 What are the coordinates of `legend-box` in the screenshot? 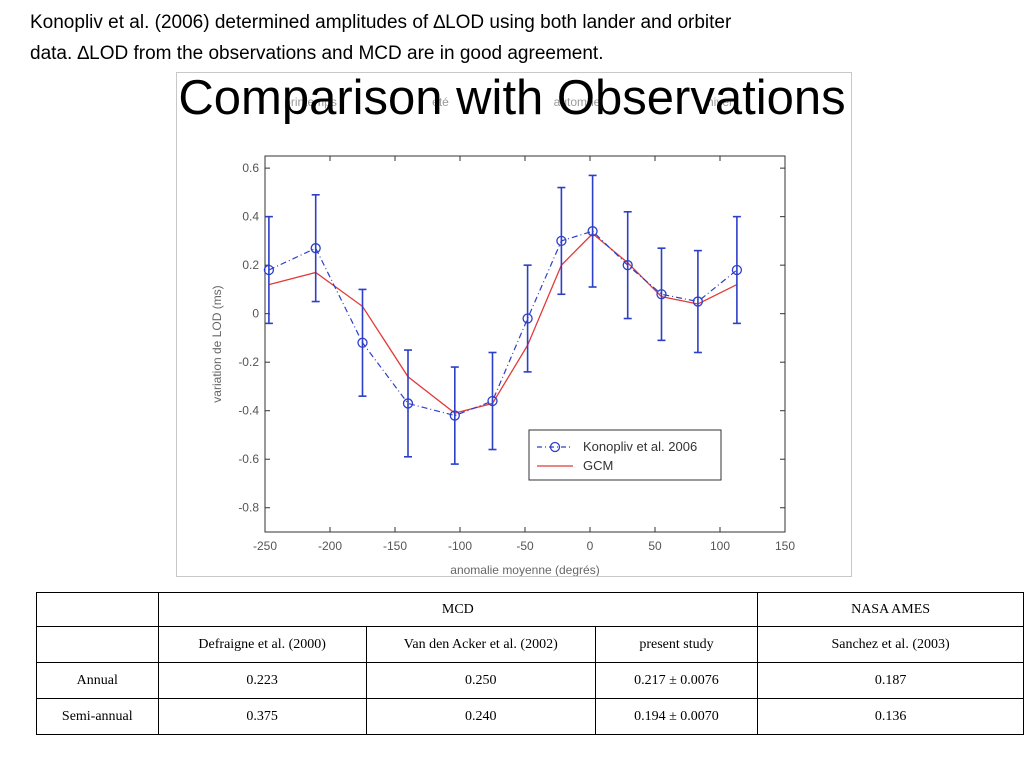 It's located at (625, 455).